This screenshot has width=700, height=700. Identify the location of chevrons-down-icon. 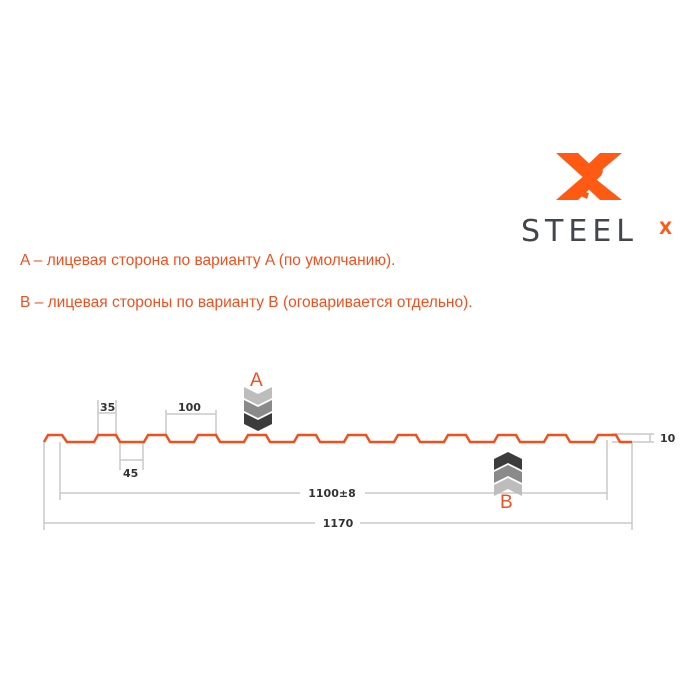
(258, 409).